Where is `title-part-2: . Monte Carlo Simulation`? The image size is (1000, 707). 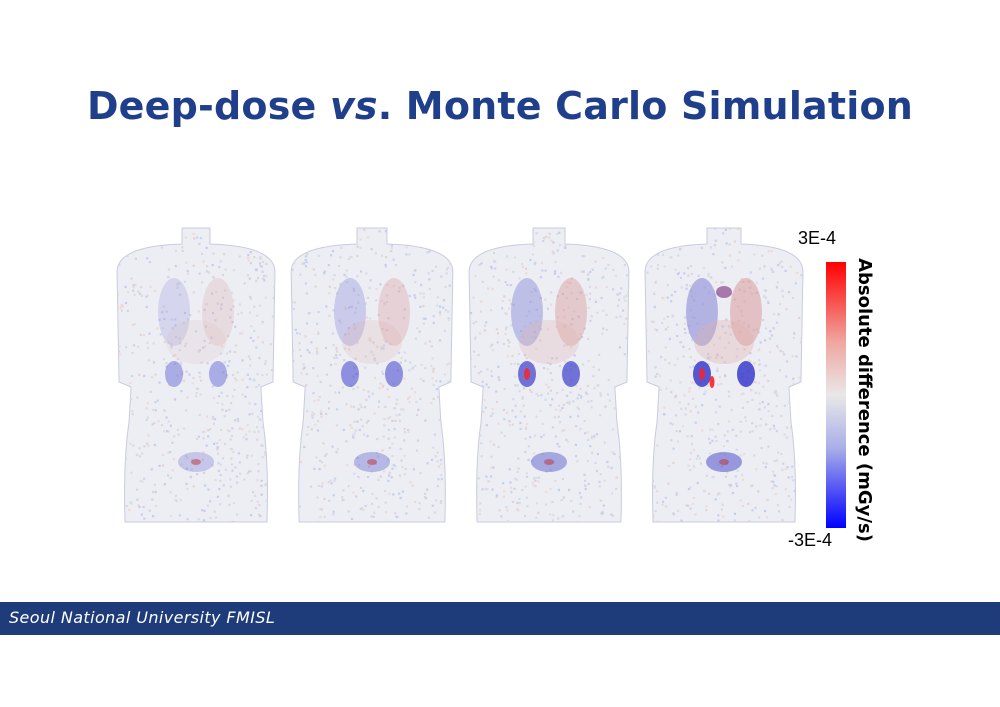
title-part-2: . Monte Carlo Simulation is located at coordinates (645, 106).